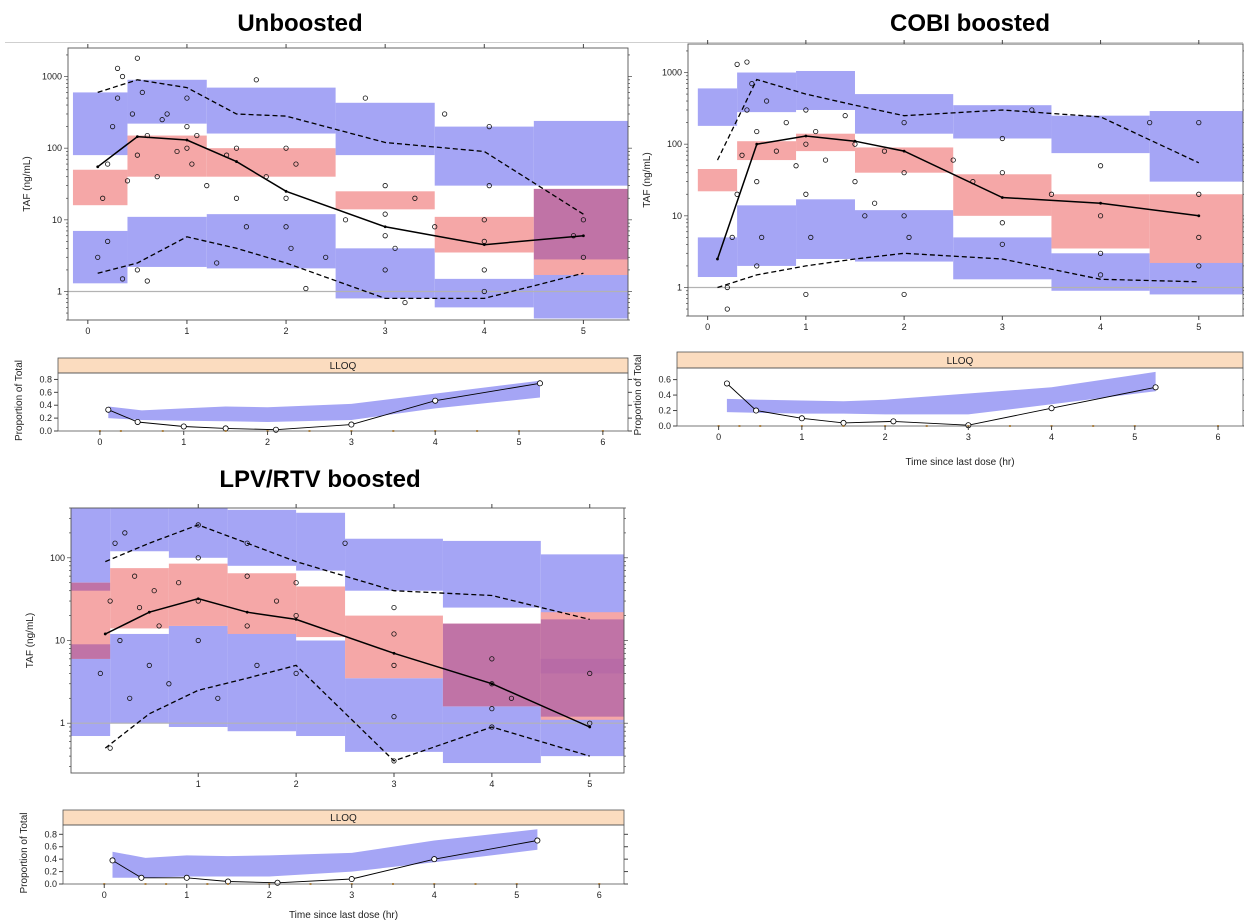 Image resolution: width=1244 pixels, height=922 pixels. Describe the element at coordinates (343, 915) in the screenshot. I see `lpv-vpc-xlabel: Time since last dose (hr)` at that location.